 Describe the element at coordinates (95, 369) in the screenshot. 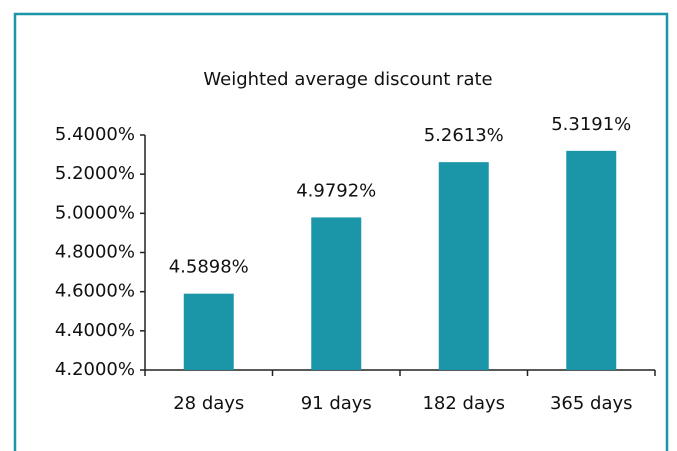

I see `y-tick-label: 4.2000%` at that location.